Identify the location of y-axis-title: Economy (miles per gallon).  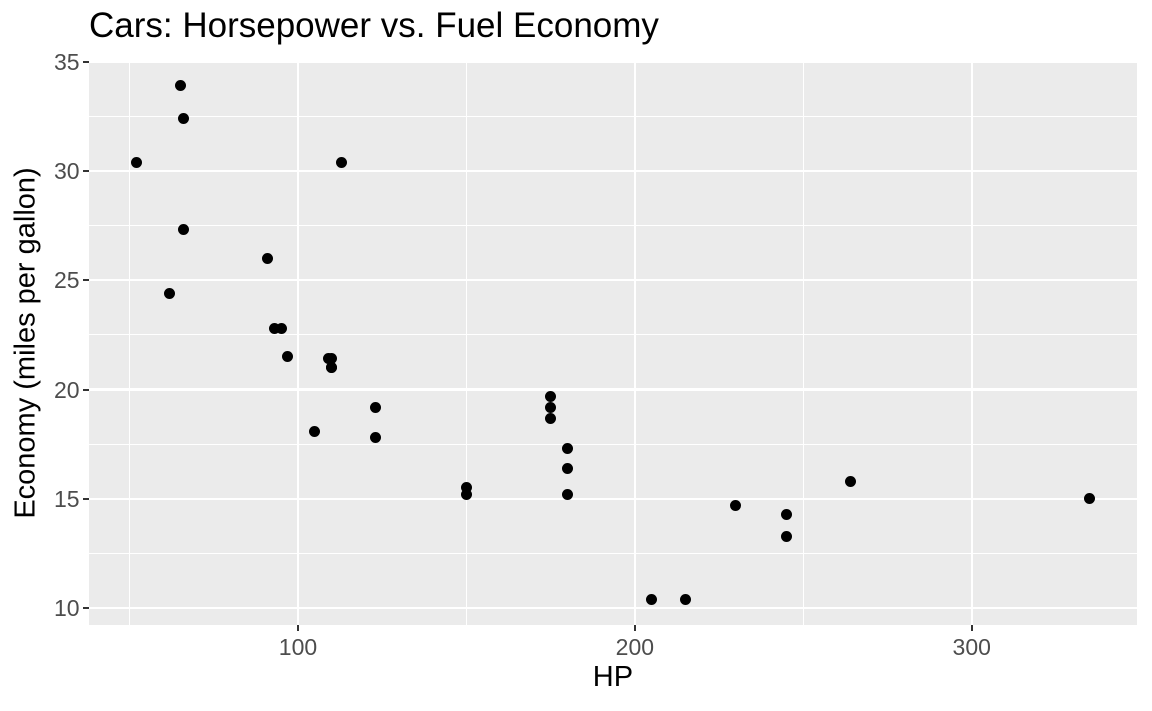
(25, 342).